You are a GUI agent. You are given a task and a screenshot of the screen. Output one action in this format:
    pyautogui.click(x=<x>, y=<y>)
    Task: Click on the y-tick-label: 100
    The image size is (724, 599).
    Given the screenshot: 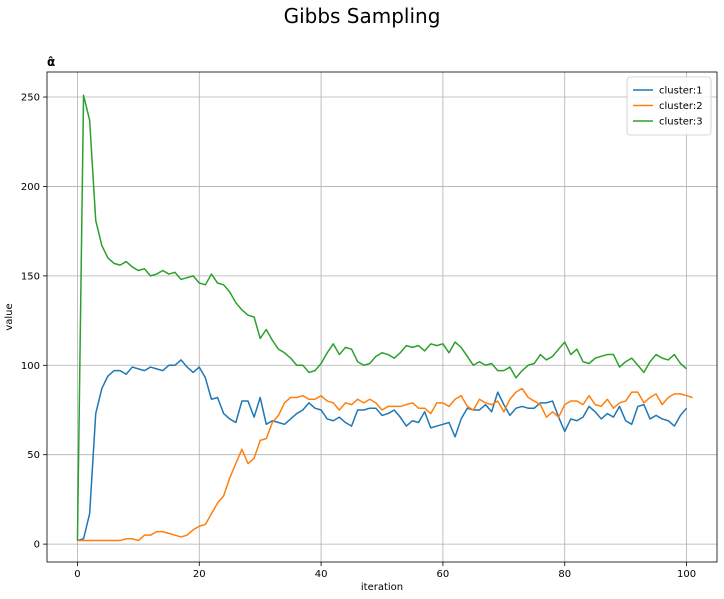 What is the action you would take?
    pyautogui.click(x=30, y=366)
    